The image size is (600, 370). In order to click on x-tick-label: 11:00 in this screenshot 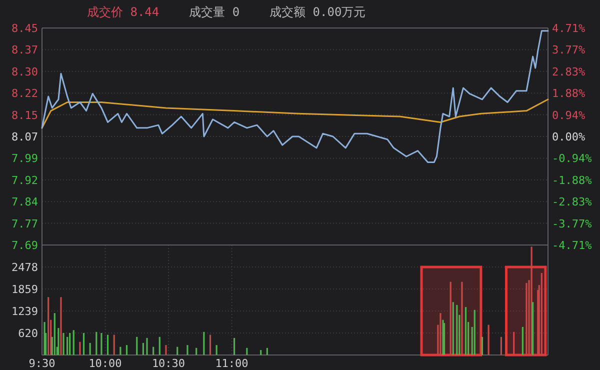, I will do `click(231, 363)`.